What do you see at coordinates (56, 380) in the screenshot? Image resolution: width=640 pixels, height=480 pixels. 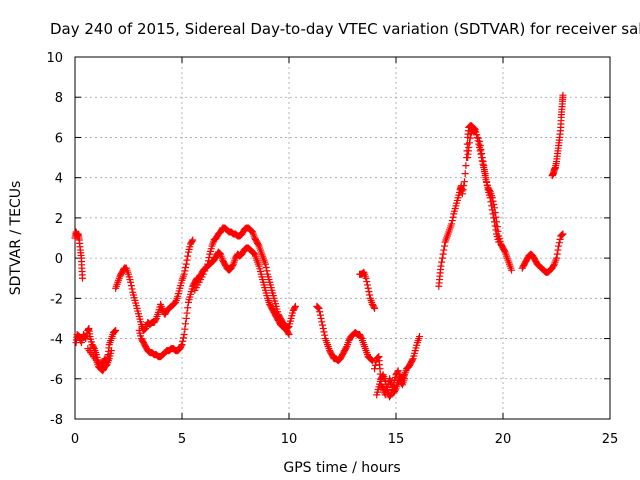 I see `y-tick-label: -6` at bounding box center [56, 380].